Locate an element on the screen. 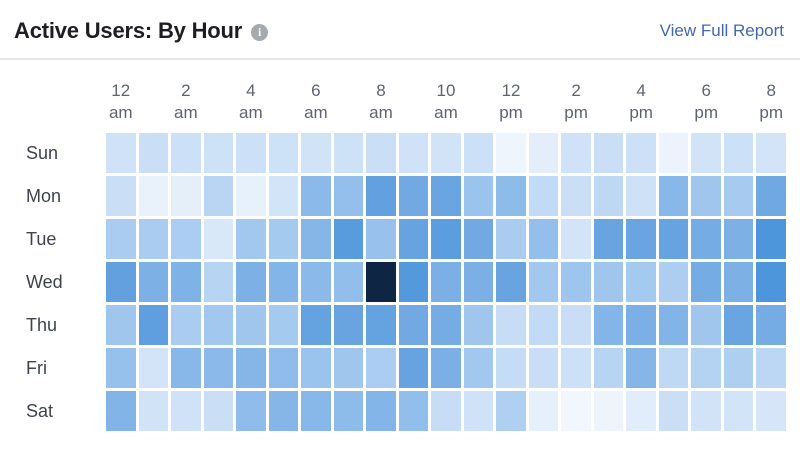 This screenshot has width=800, height=466. view-full-report-link: View Full Report is located at coordinates (721, 30).